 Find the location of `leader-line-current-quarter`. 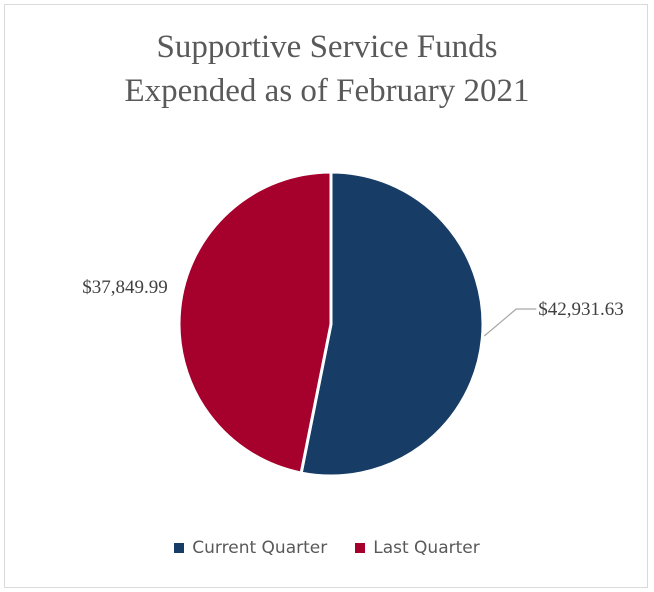

leader-line-current-quarter is located at coordinates (510, 322).